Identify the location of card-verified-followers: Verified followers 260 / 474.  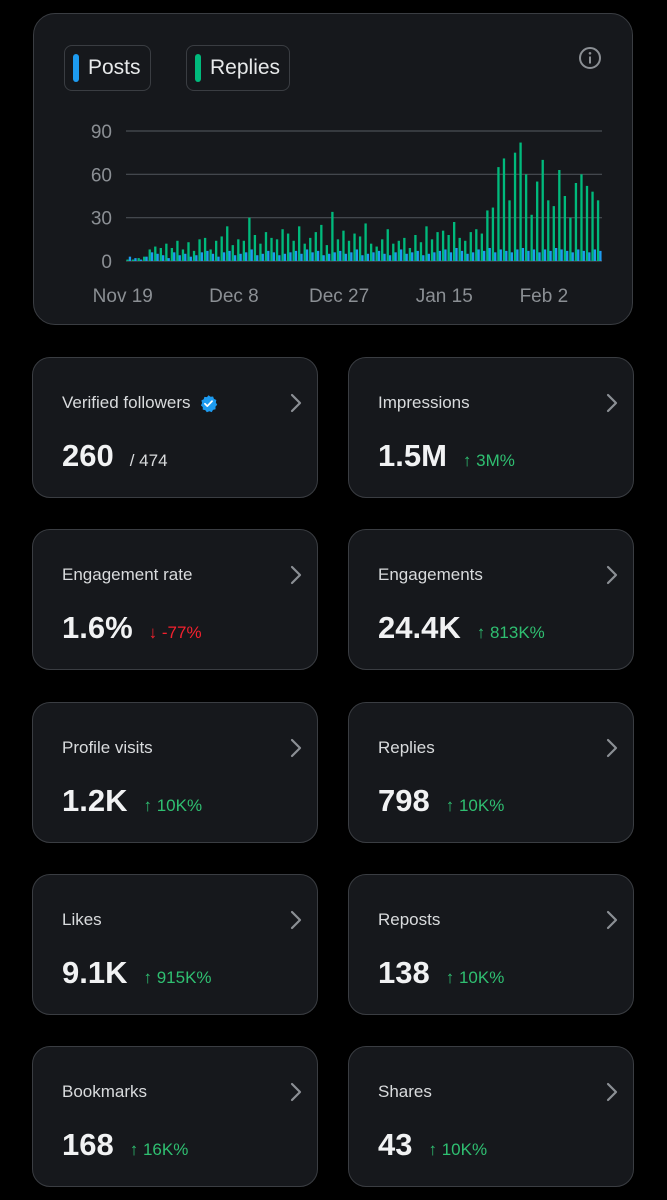
(175, 427).